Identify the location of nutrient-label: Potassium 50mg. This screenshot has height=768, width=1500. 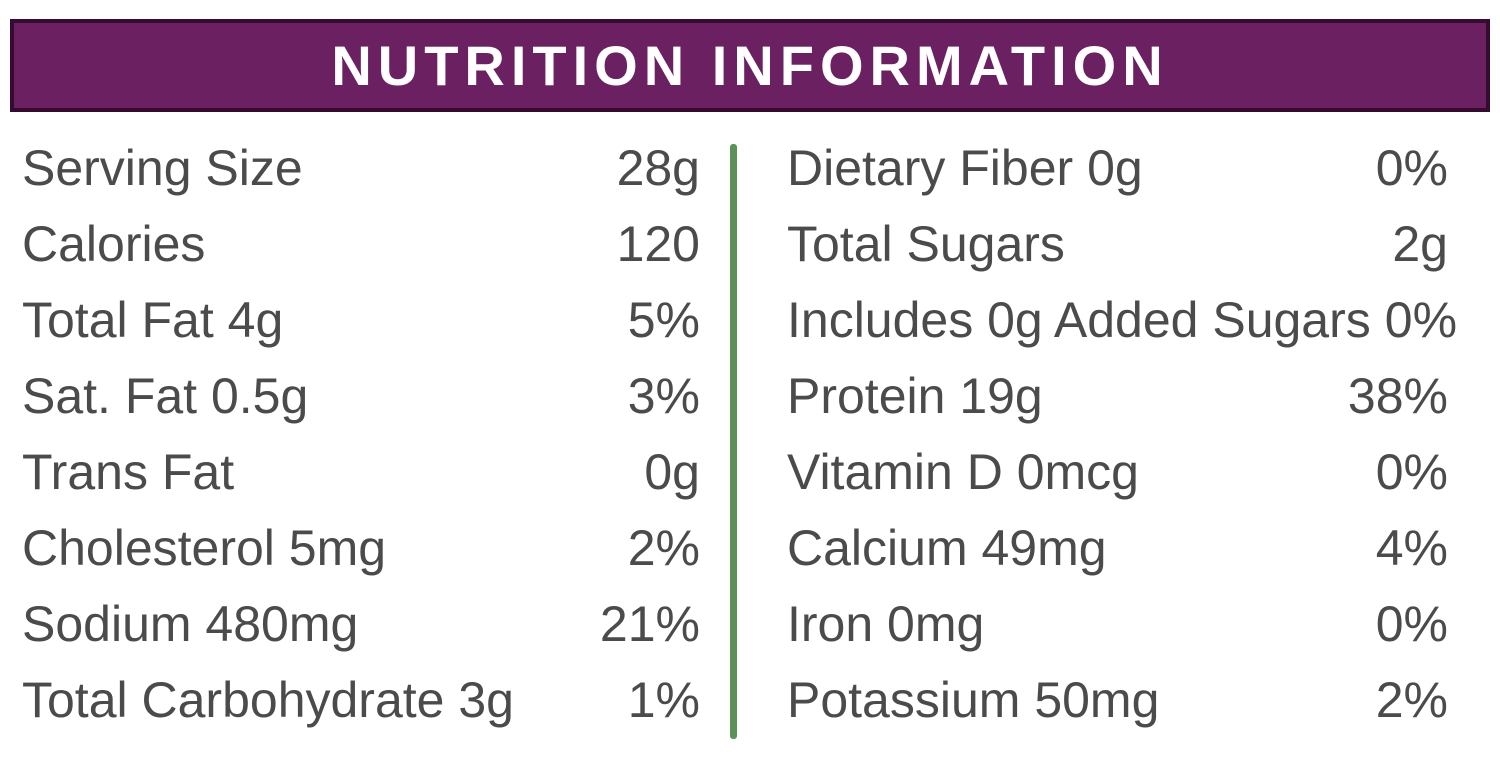
(973, 700).